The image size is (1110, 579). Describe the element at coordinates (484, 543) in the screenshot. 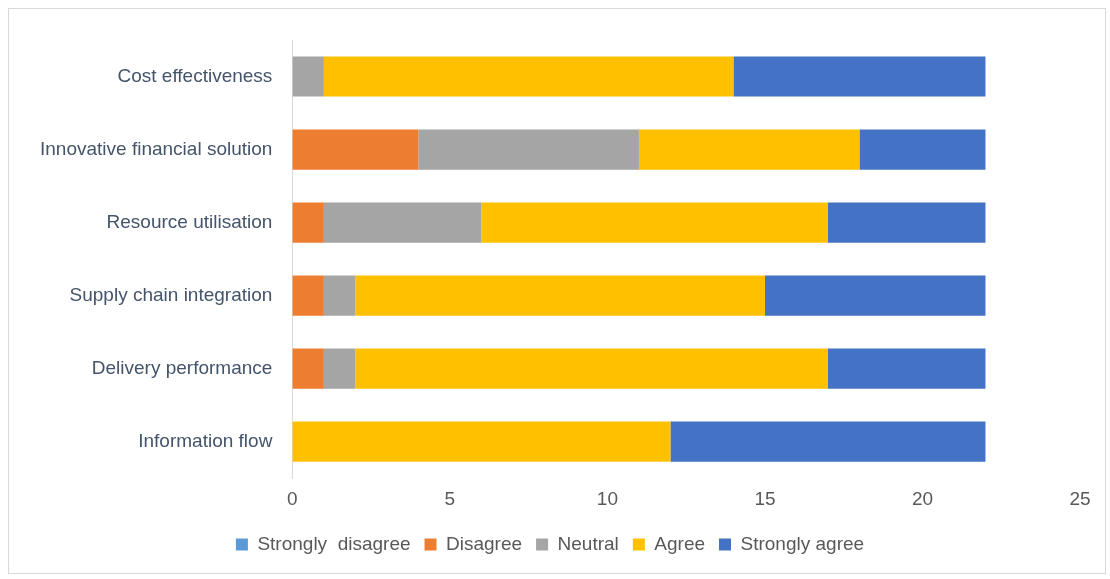

I see `legend-label: Disagree` at that location.